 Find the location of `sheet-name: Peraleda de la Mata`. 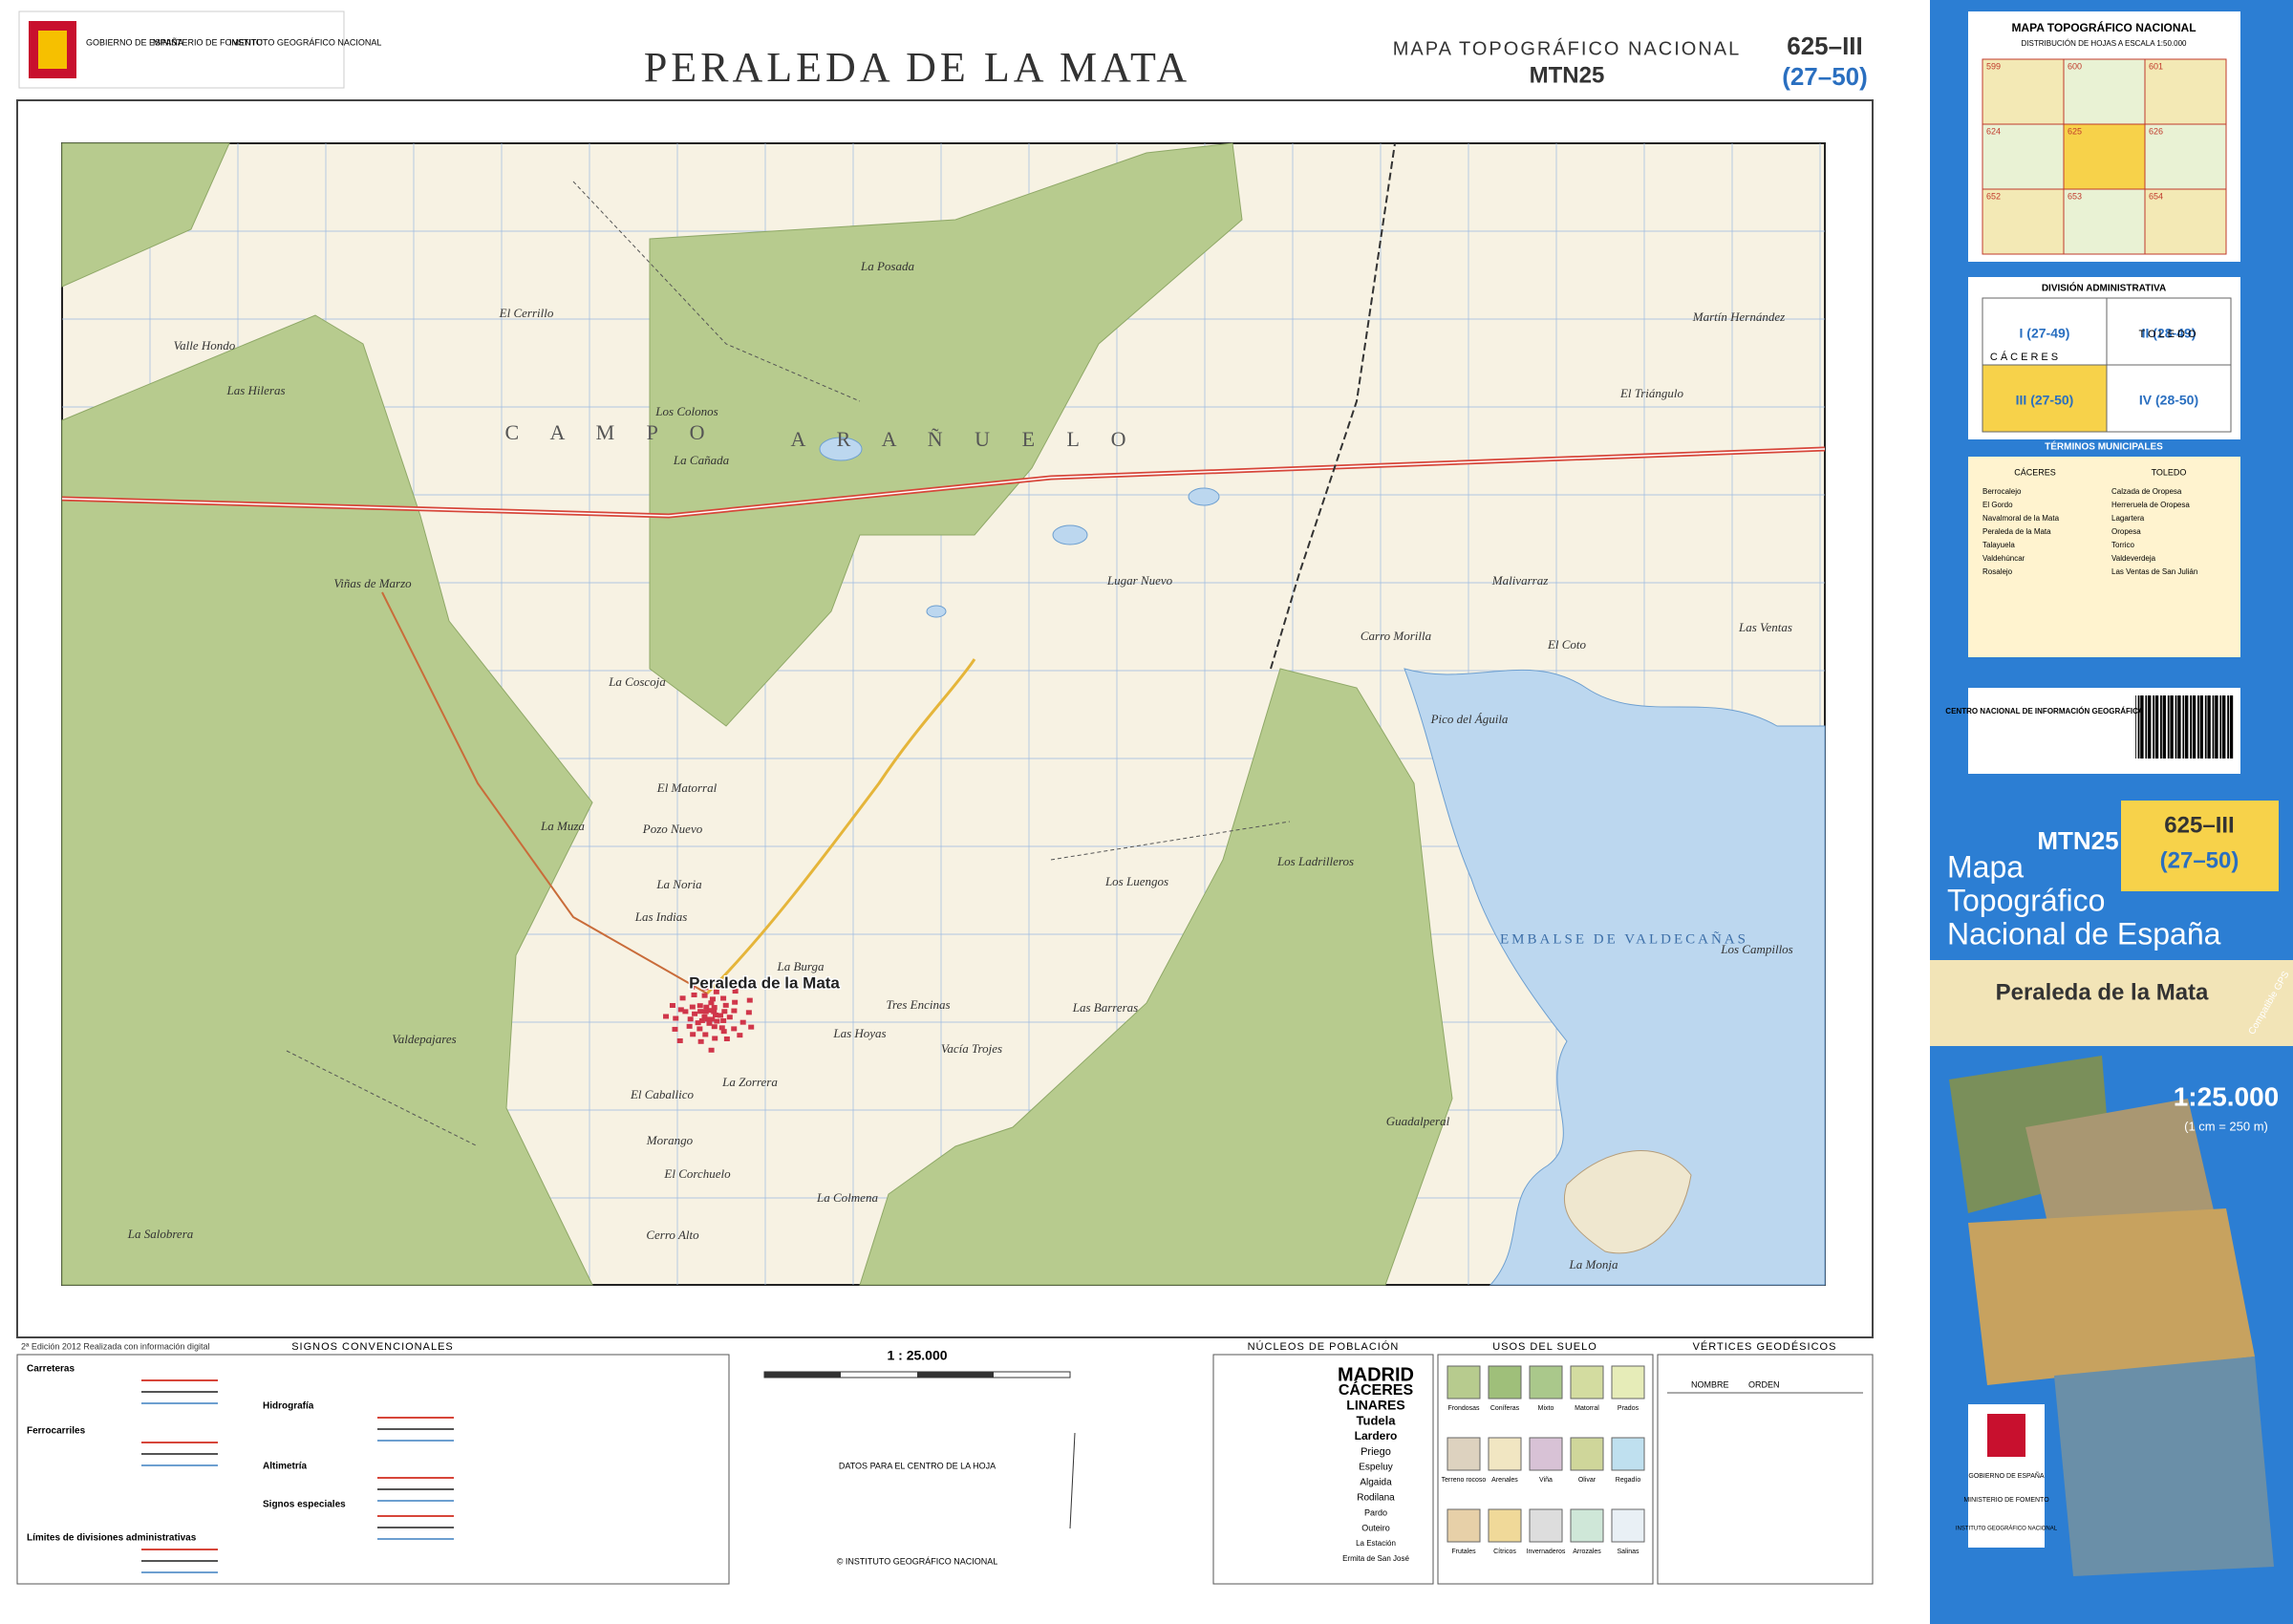

sheet-name: Peraleda de la Mata is located at coordinates (2102, 992).